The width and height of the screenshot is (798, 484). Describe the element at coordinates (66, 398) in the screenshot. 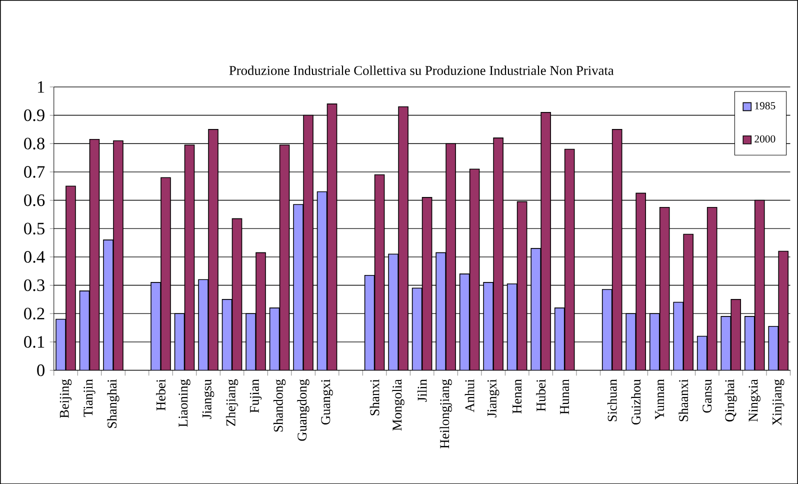

I see `x-tick-label: Beijing` at that location.